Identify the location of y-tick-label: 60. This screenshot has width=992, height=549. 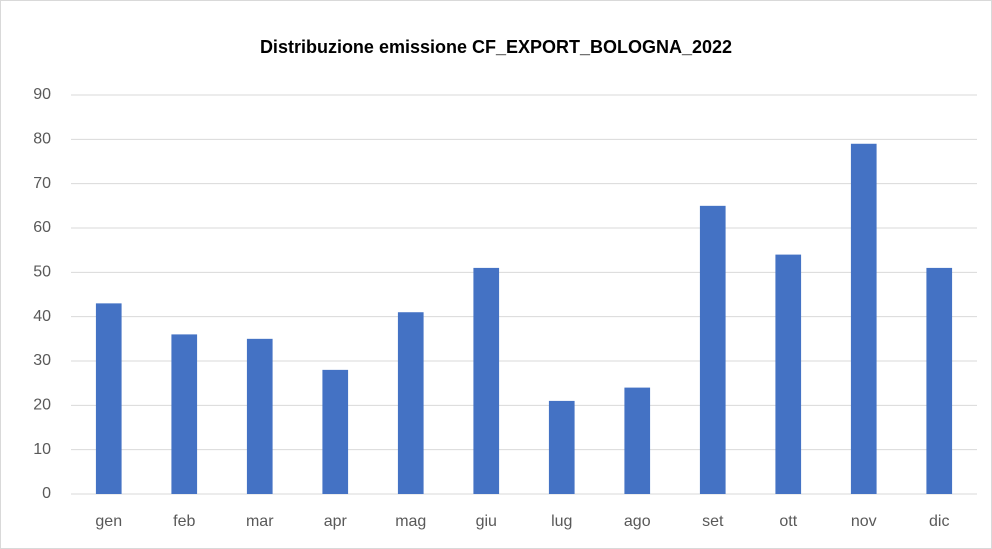
(42, 227).